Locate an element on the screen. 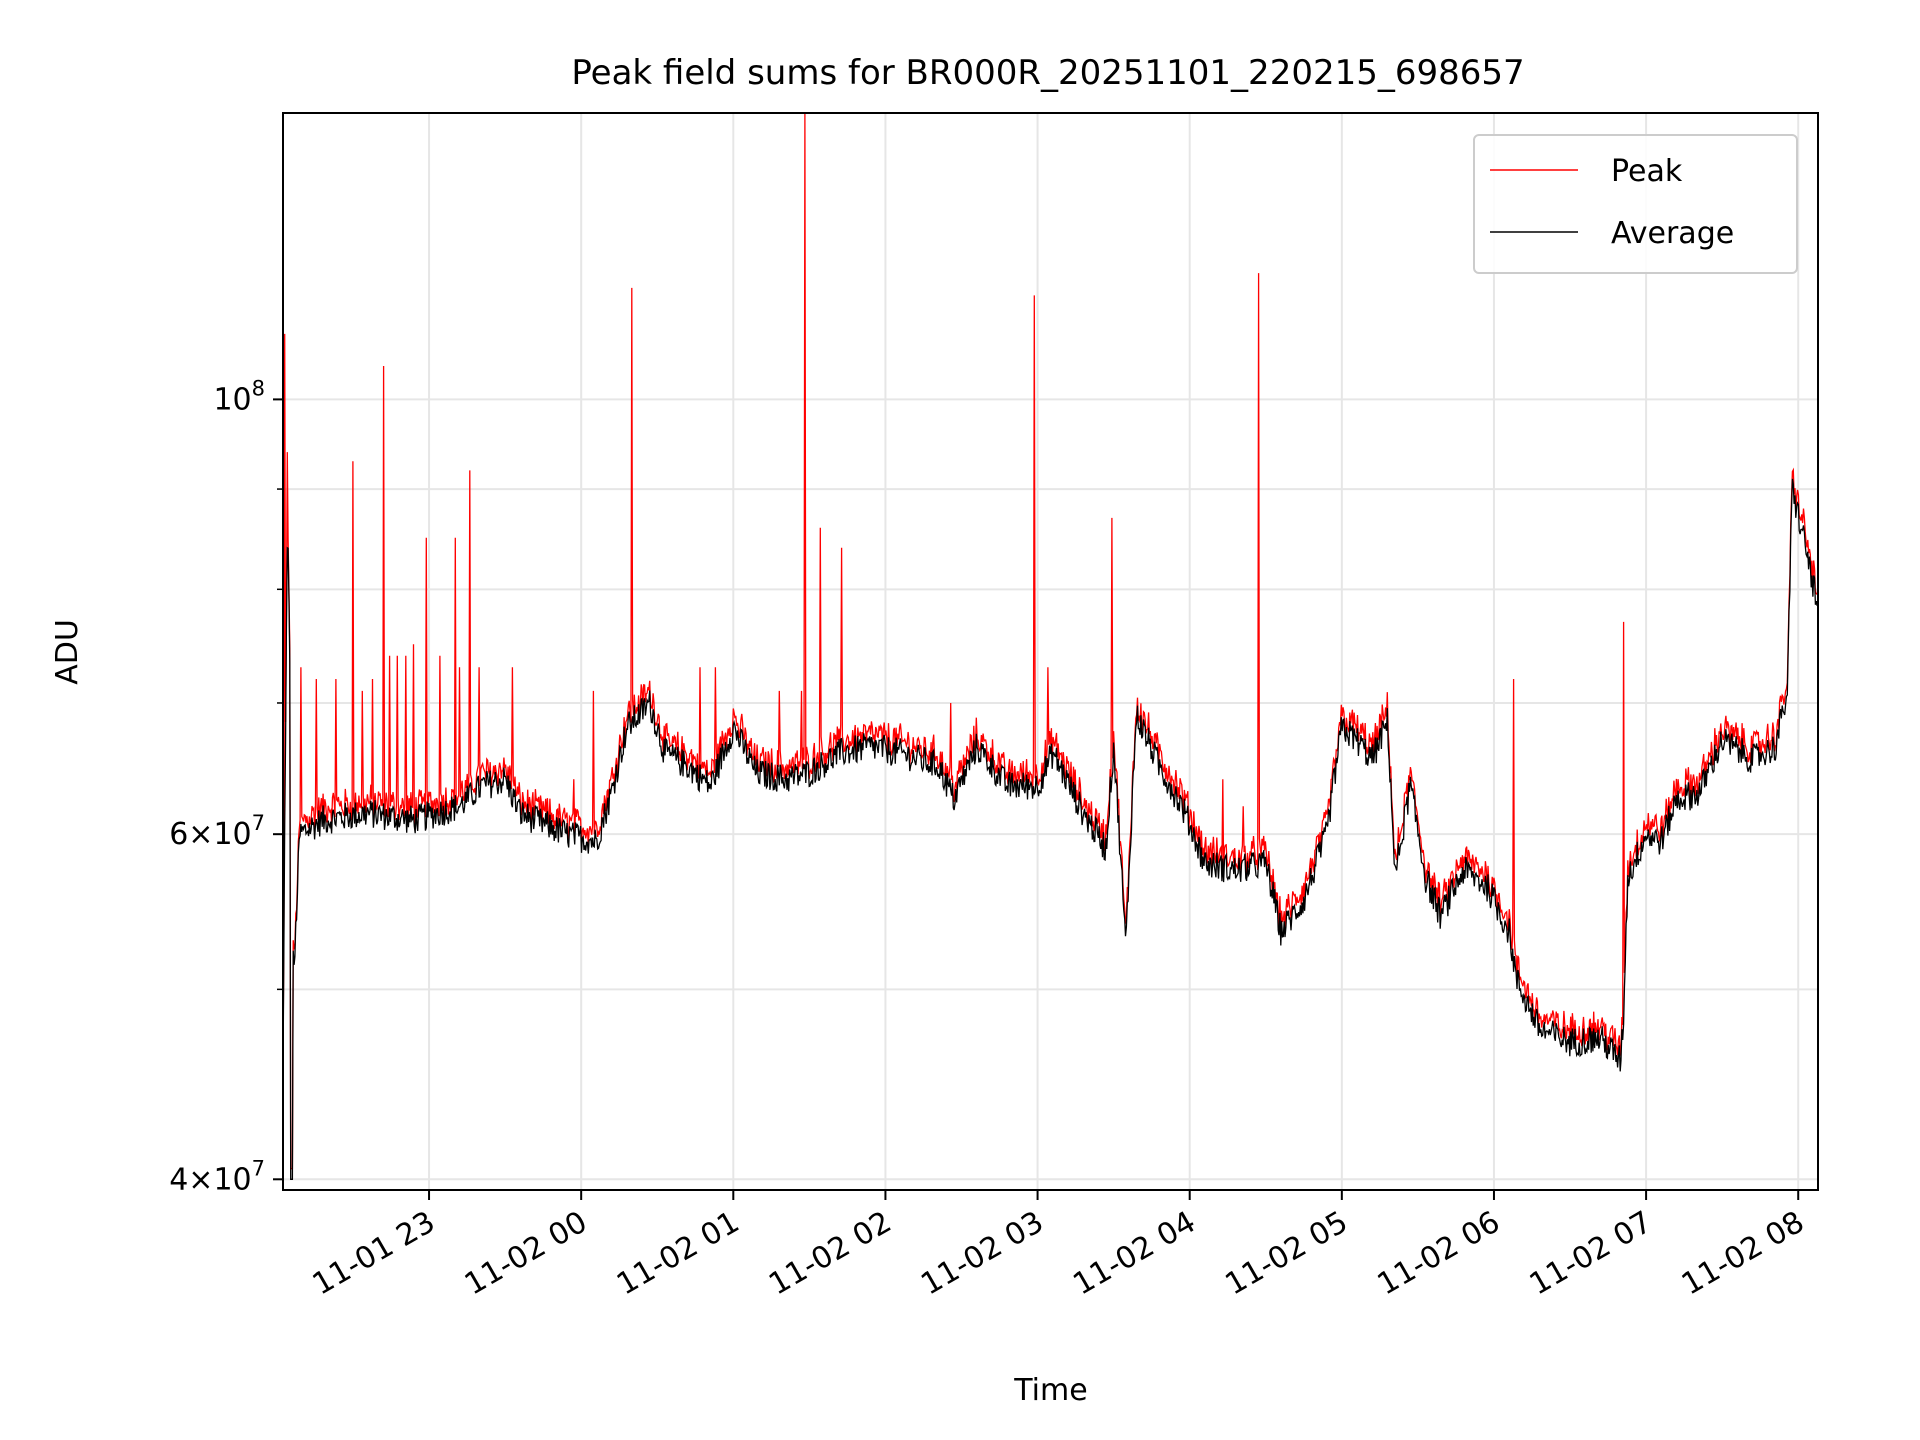 The height and width of the screenshot is (1440, 1920). y-axis-label: ADU is located at coordinates (67, 652).